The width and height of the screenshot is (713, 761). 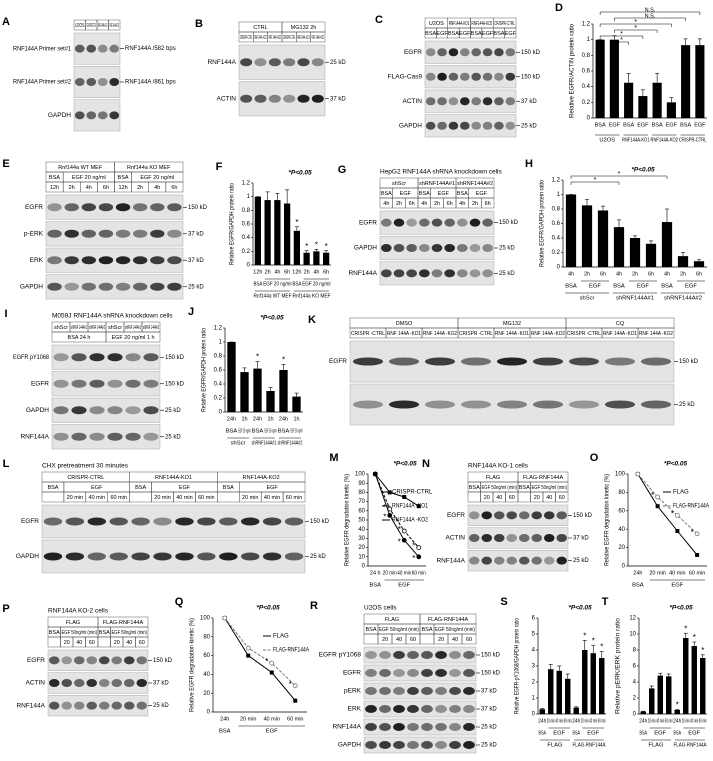 What do you see at coordinates (380, 608) in the screenshot?
I see `gel-title: U2OS cells` at bounding box center [380, 608].